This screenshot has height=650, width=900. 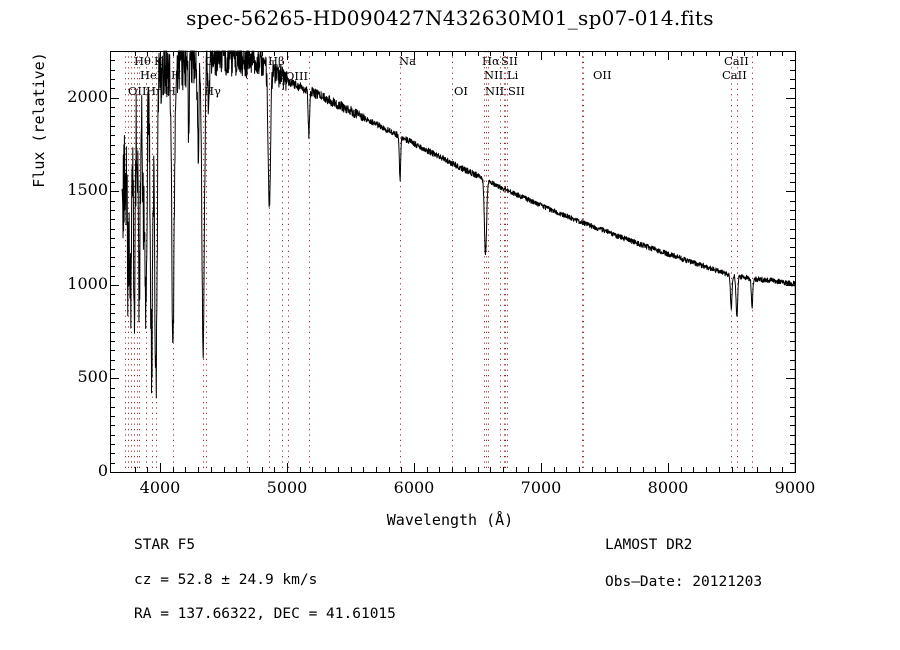 What do you see at coordinates (450, 520) in the screenshot?
I see `x-axis-label: Wavelength (Å)` at bounding box center [450, 520].